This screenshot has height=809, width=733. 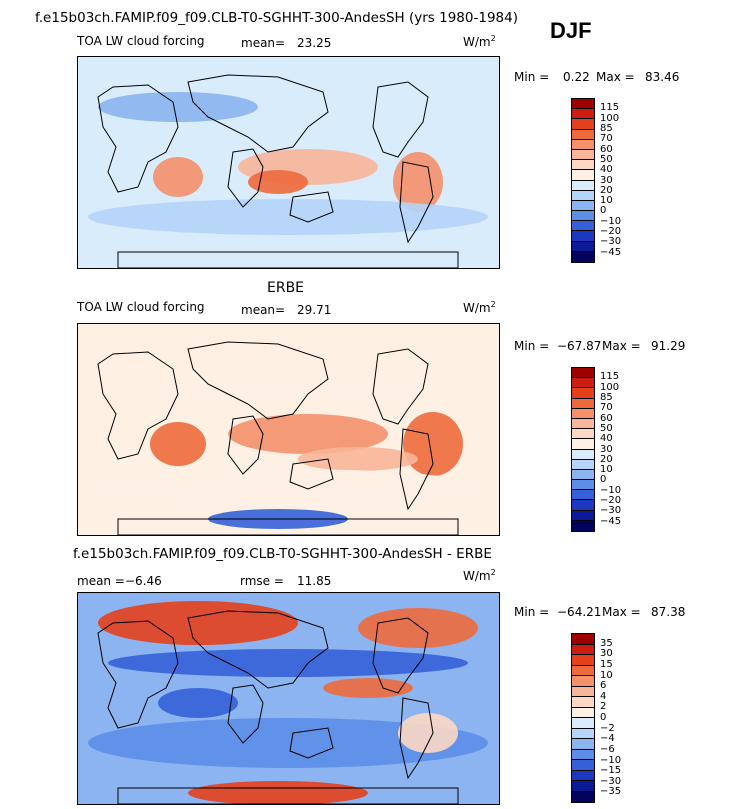 What do you see at coordinates (532, 77) in the screenshot?
I see `panel1-min-label: Min =` at bounding box center [532, 77].